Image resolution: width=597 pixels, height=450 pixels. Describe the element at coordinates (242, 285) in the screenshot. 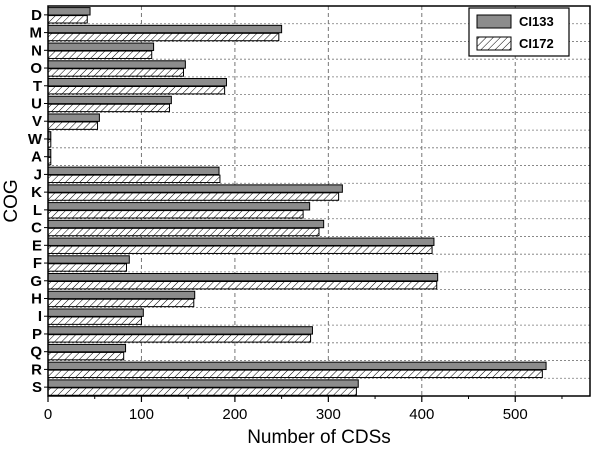

I see `bar-ci172-g` at that location.